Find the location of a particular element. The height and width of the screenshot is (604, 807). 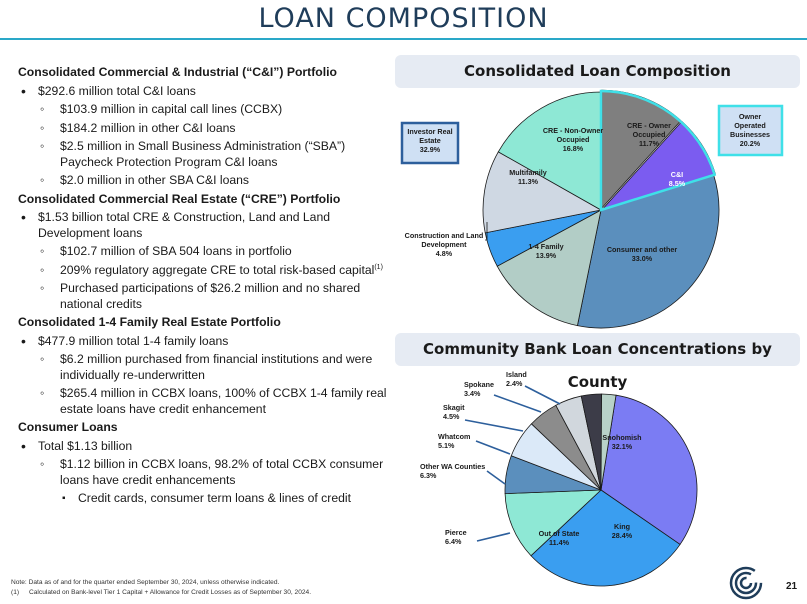

callout-investor-real-estate-box is located at coordinates (430, 143).